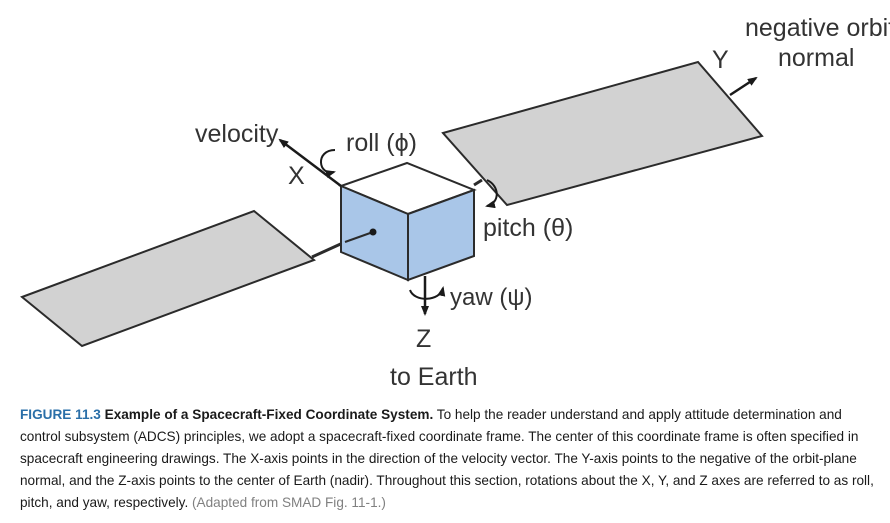 This screenshot has width=890, height=523. What do you see at coordinates (441, 235) in the screenshot?
I see `cube-side-face` at bounding box center [441, 235].